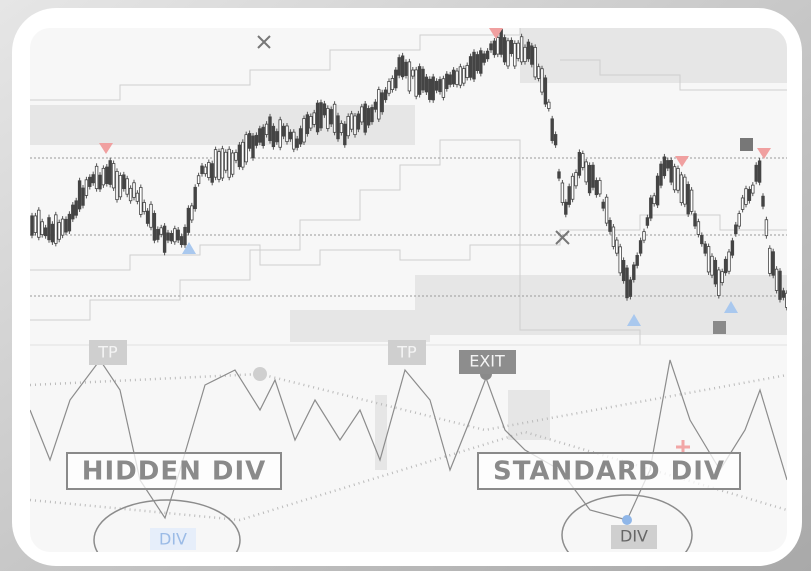  Describe the element at coordinates (487, 361) in the screenshot. I see `tag-label: EXIT` at that location.